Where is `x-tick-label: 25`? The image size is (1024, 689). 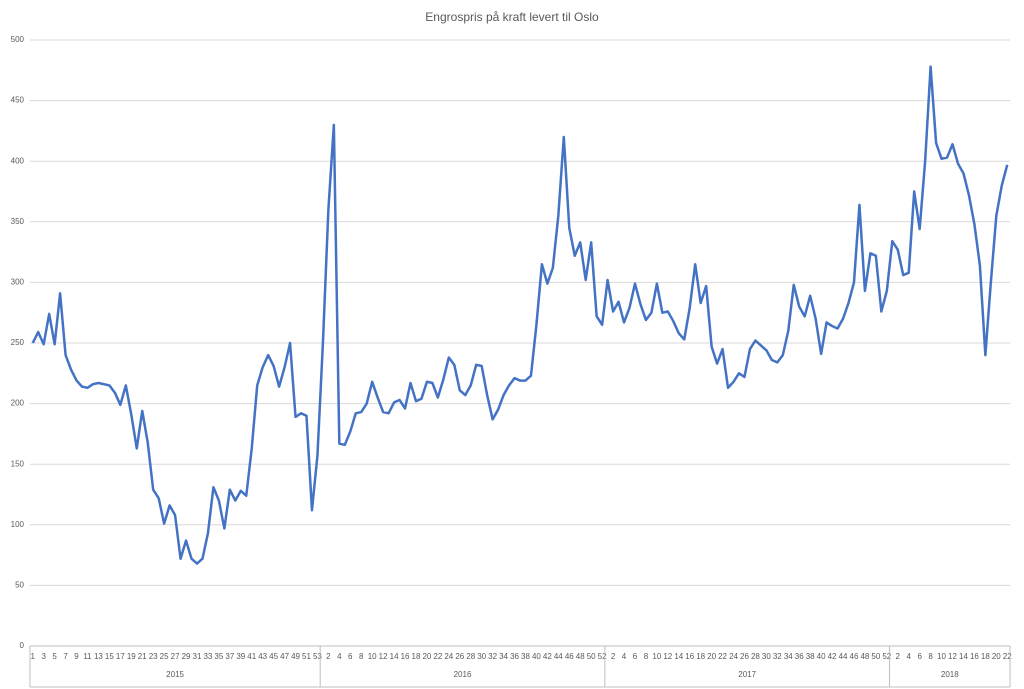
x-tick-label: 25 is located at coordinates (164, 656).